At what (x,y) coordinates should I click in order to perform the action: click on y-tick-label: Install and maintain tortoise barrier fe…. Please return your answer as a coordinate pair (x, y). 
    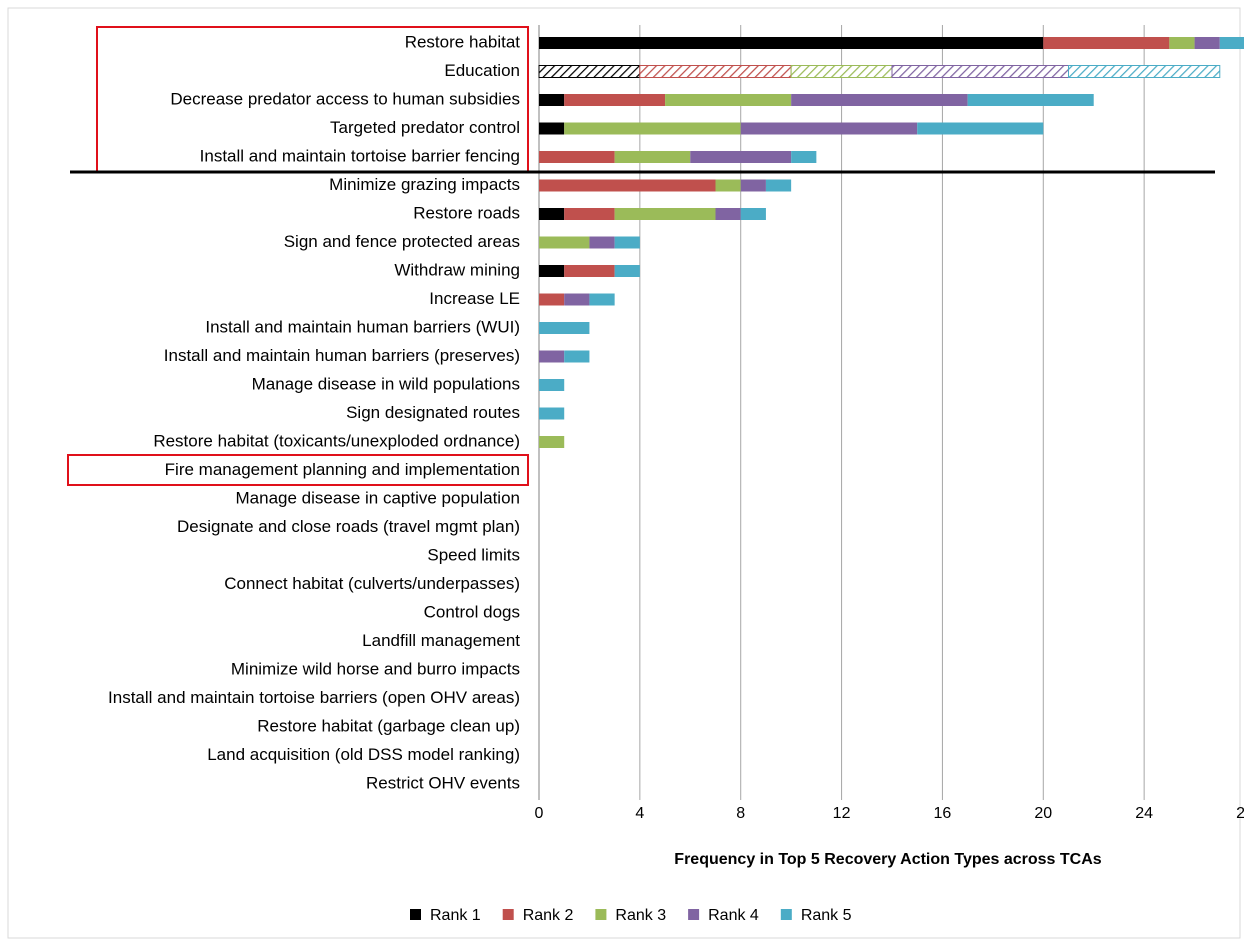
    Looking at the image, I should click on (360, 155).